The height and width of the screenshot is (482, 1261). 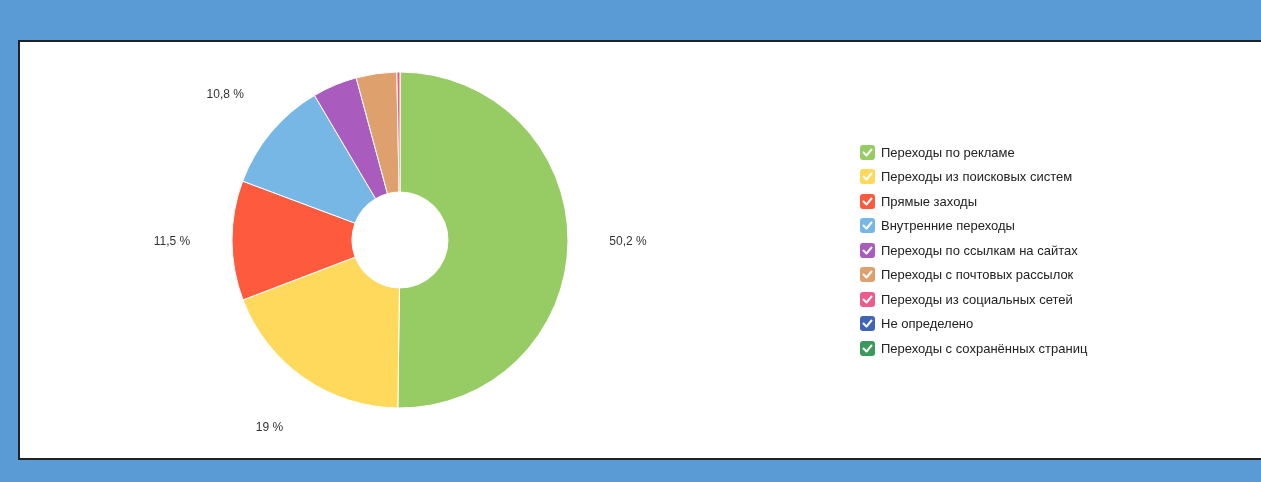 What do you see at coordinates (948, 225) in the screenshot?
I see `legend-label: Внутренние переходы` at bounding box center [948, 225].